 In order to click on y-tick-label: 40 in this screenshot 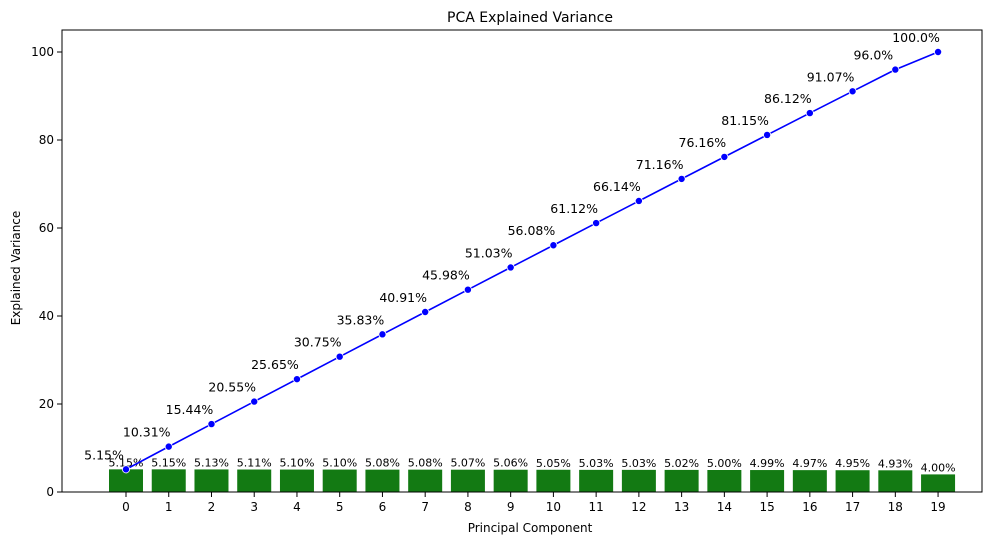, I will do `click(46, 316)`.